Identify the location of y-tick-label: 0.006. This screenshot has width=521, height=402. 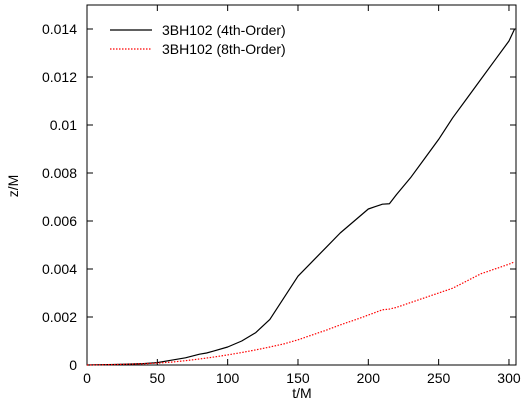
(59, 221).